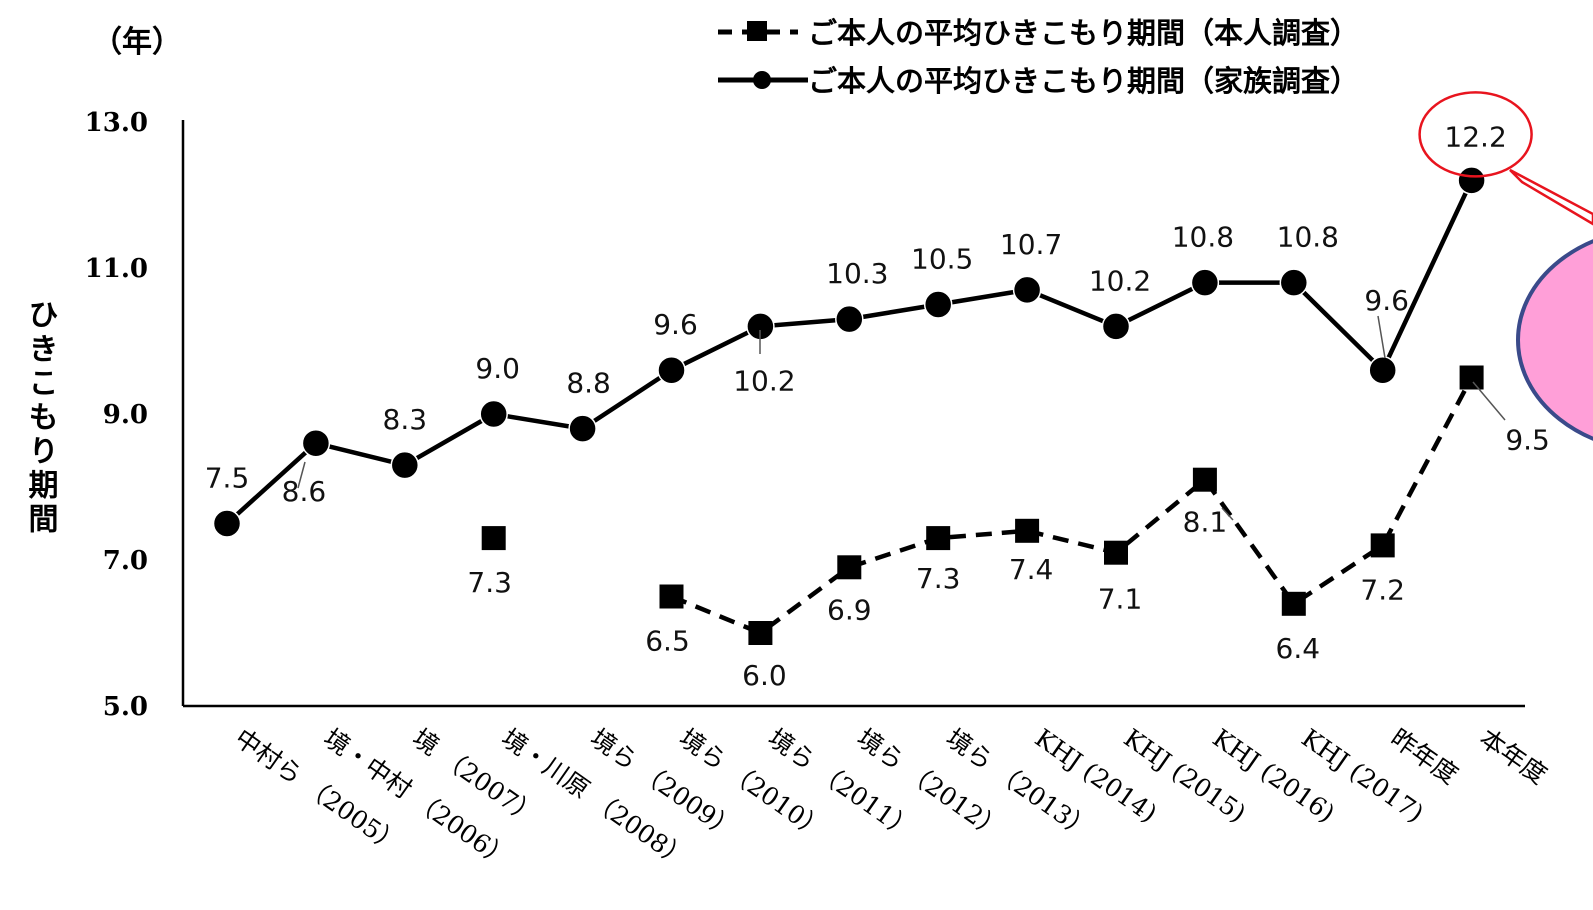 The height and width of the screenshot is (910, 1593). I want to click on series-line-self-survey, so click(1072, 506).